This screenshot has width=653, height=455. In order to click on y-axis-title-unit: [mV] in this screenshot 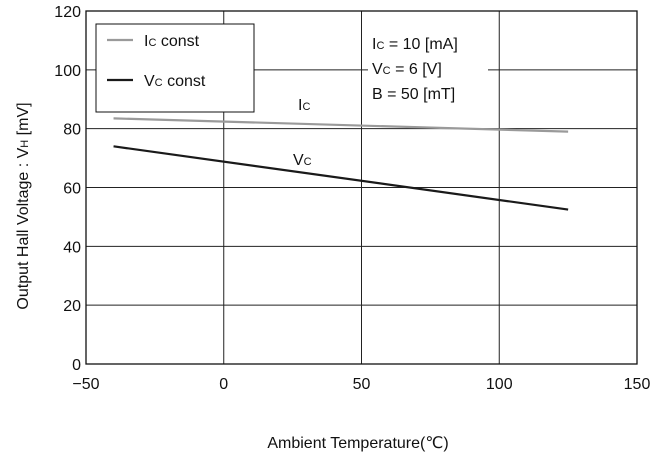, I will do `click(23, 120)`.